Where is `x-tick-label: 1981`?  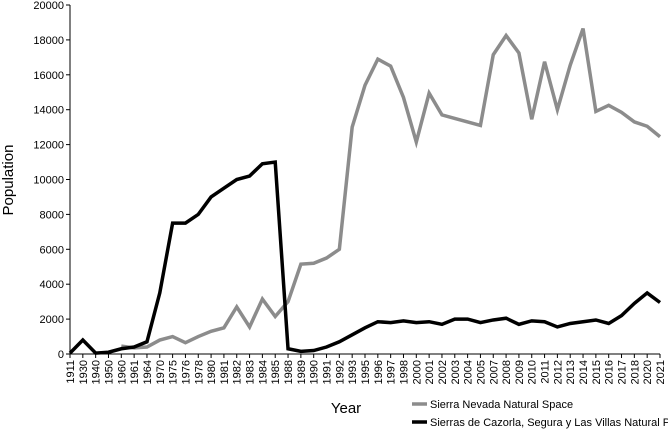
x-tick-label: 1981 is located at coordinates (225, 372).